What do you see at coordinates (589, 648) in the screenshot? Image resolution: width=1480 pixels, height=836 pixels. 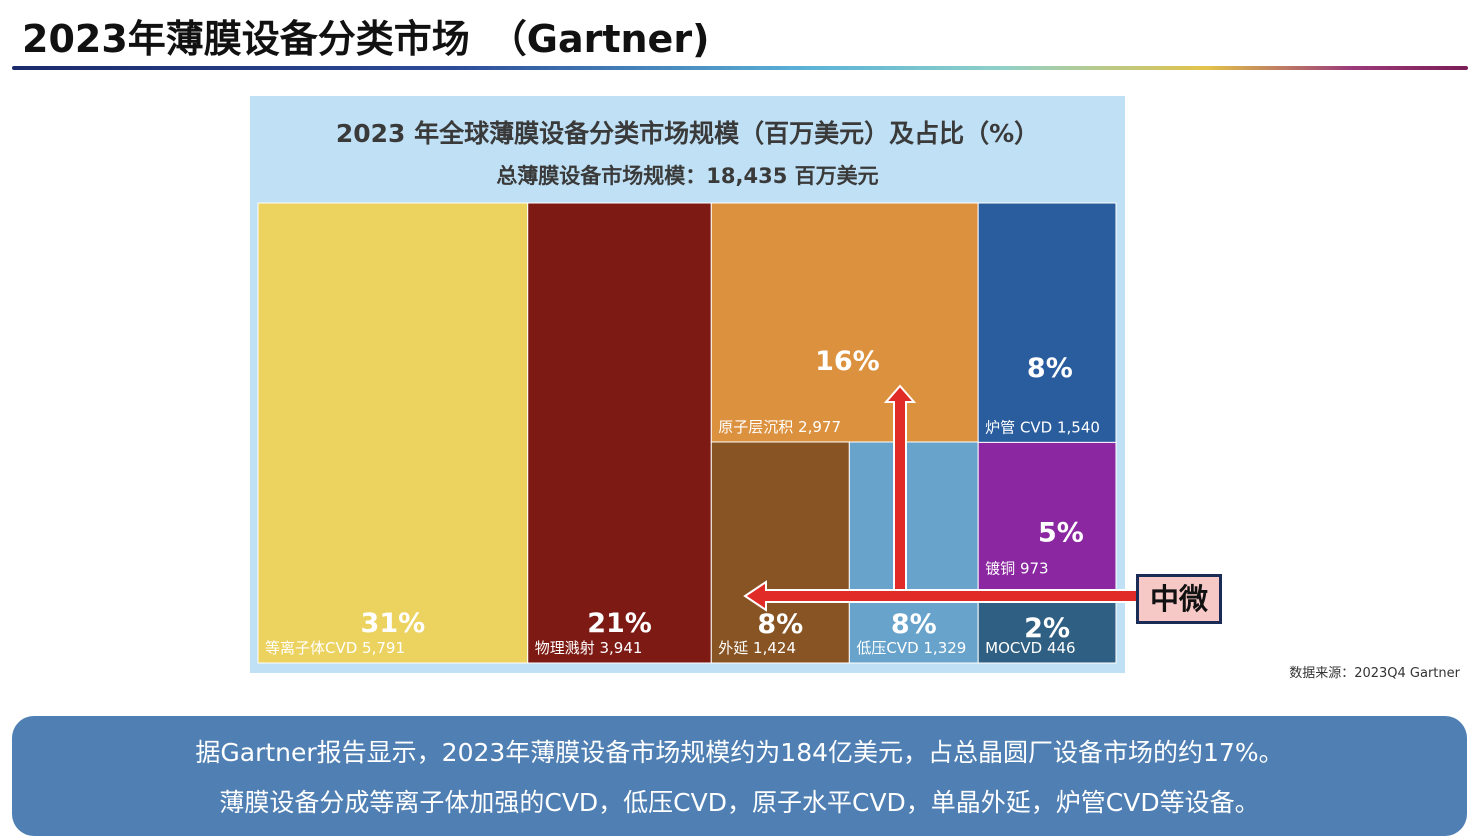 I see `treemap-label-1: 物理溅射 3,941` at bounding box center [589, 648].